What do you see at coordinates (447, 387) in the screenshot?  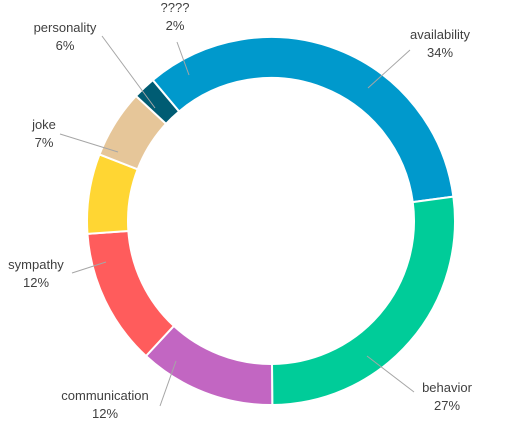 I see `slice-category-label: behavior` at bounding box center [447, 387].